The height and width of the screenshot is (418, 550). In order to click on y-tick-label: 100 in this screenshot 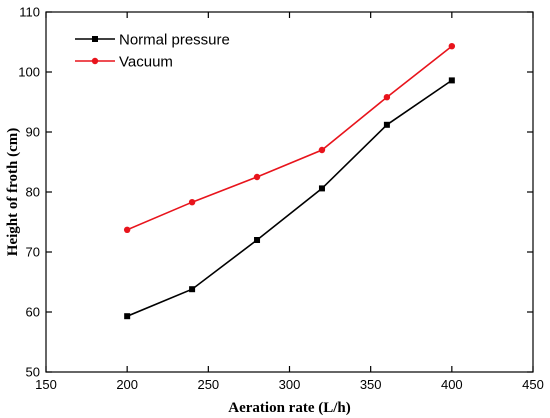, I will do `click(29, 72)`.